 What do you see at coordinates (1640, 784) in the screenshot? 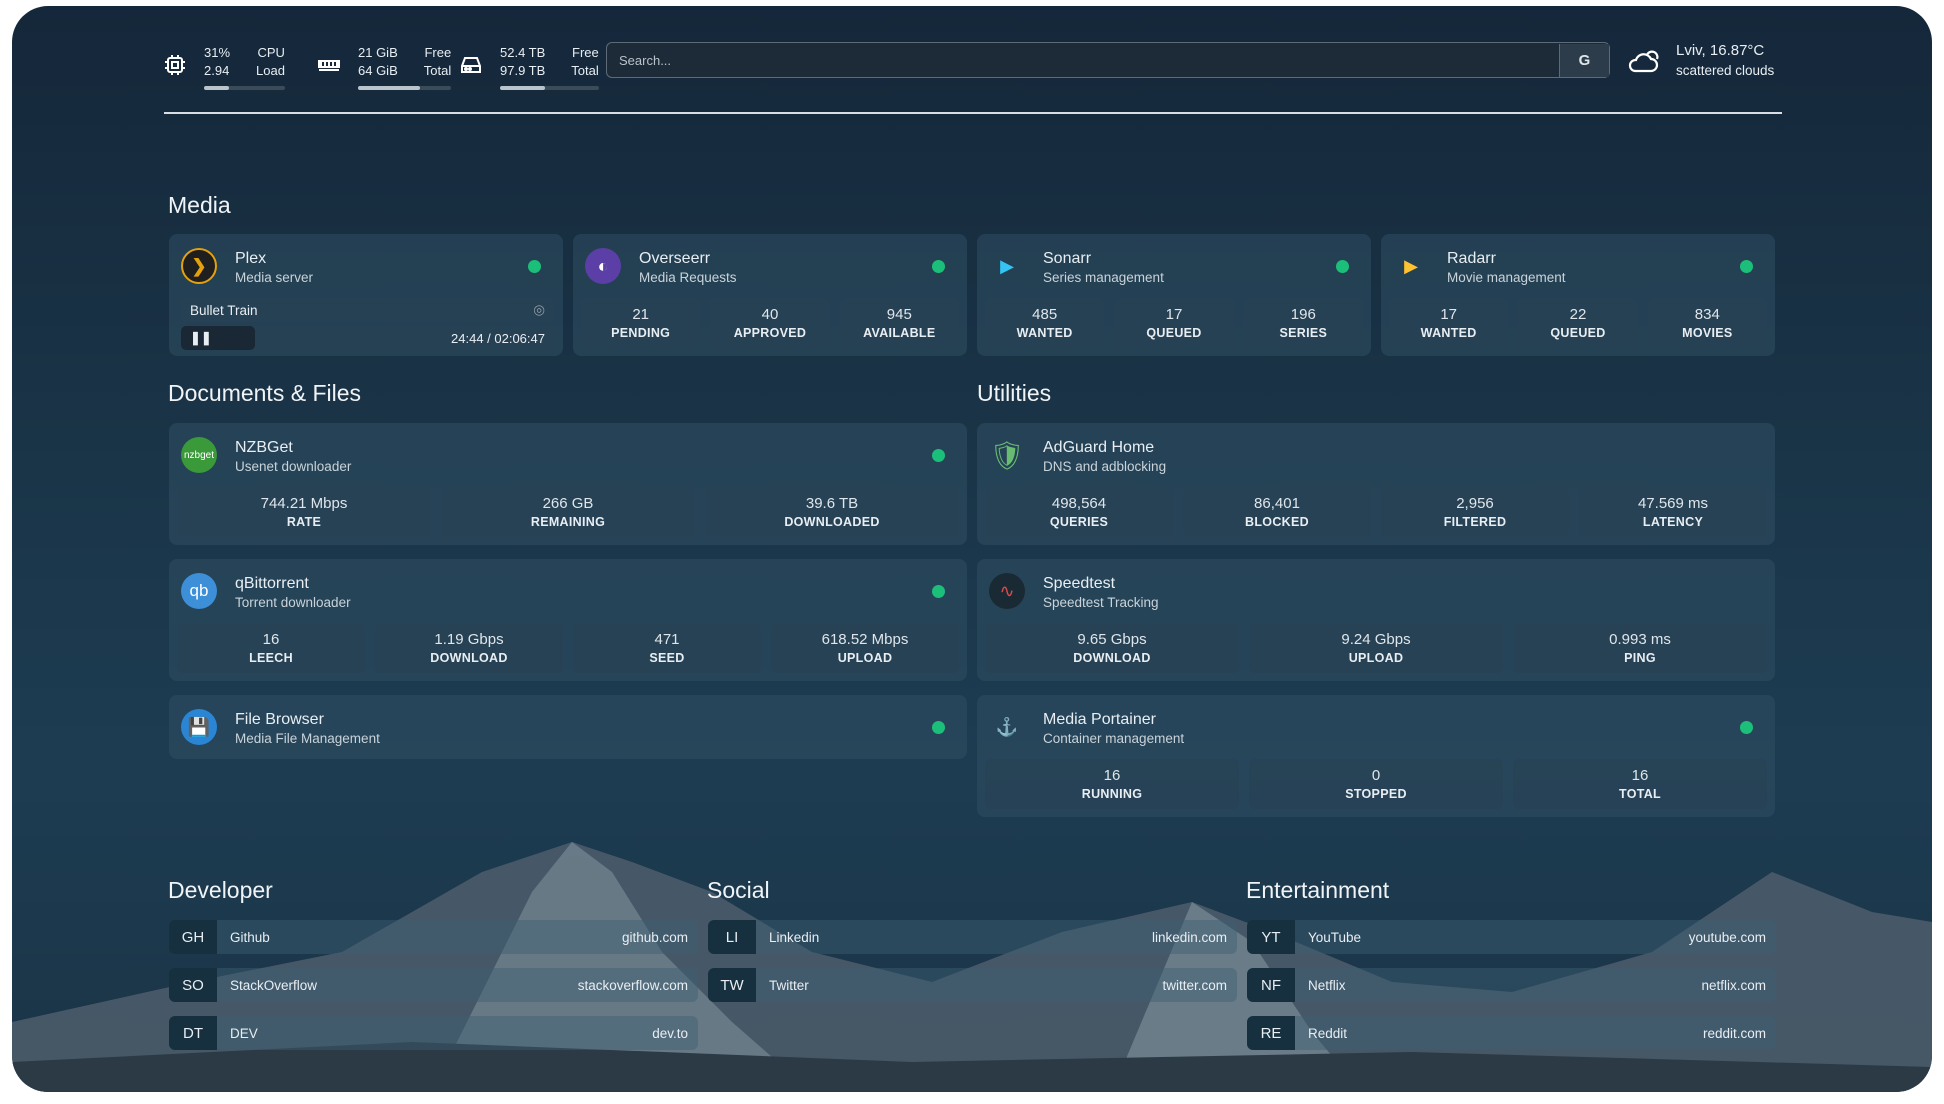
I see `stat-total: 16 TOTAL` at bounding box center [1640, 784].